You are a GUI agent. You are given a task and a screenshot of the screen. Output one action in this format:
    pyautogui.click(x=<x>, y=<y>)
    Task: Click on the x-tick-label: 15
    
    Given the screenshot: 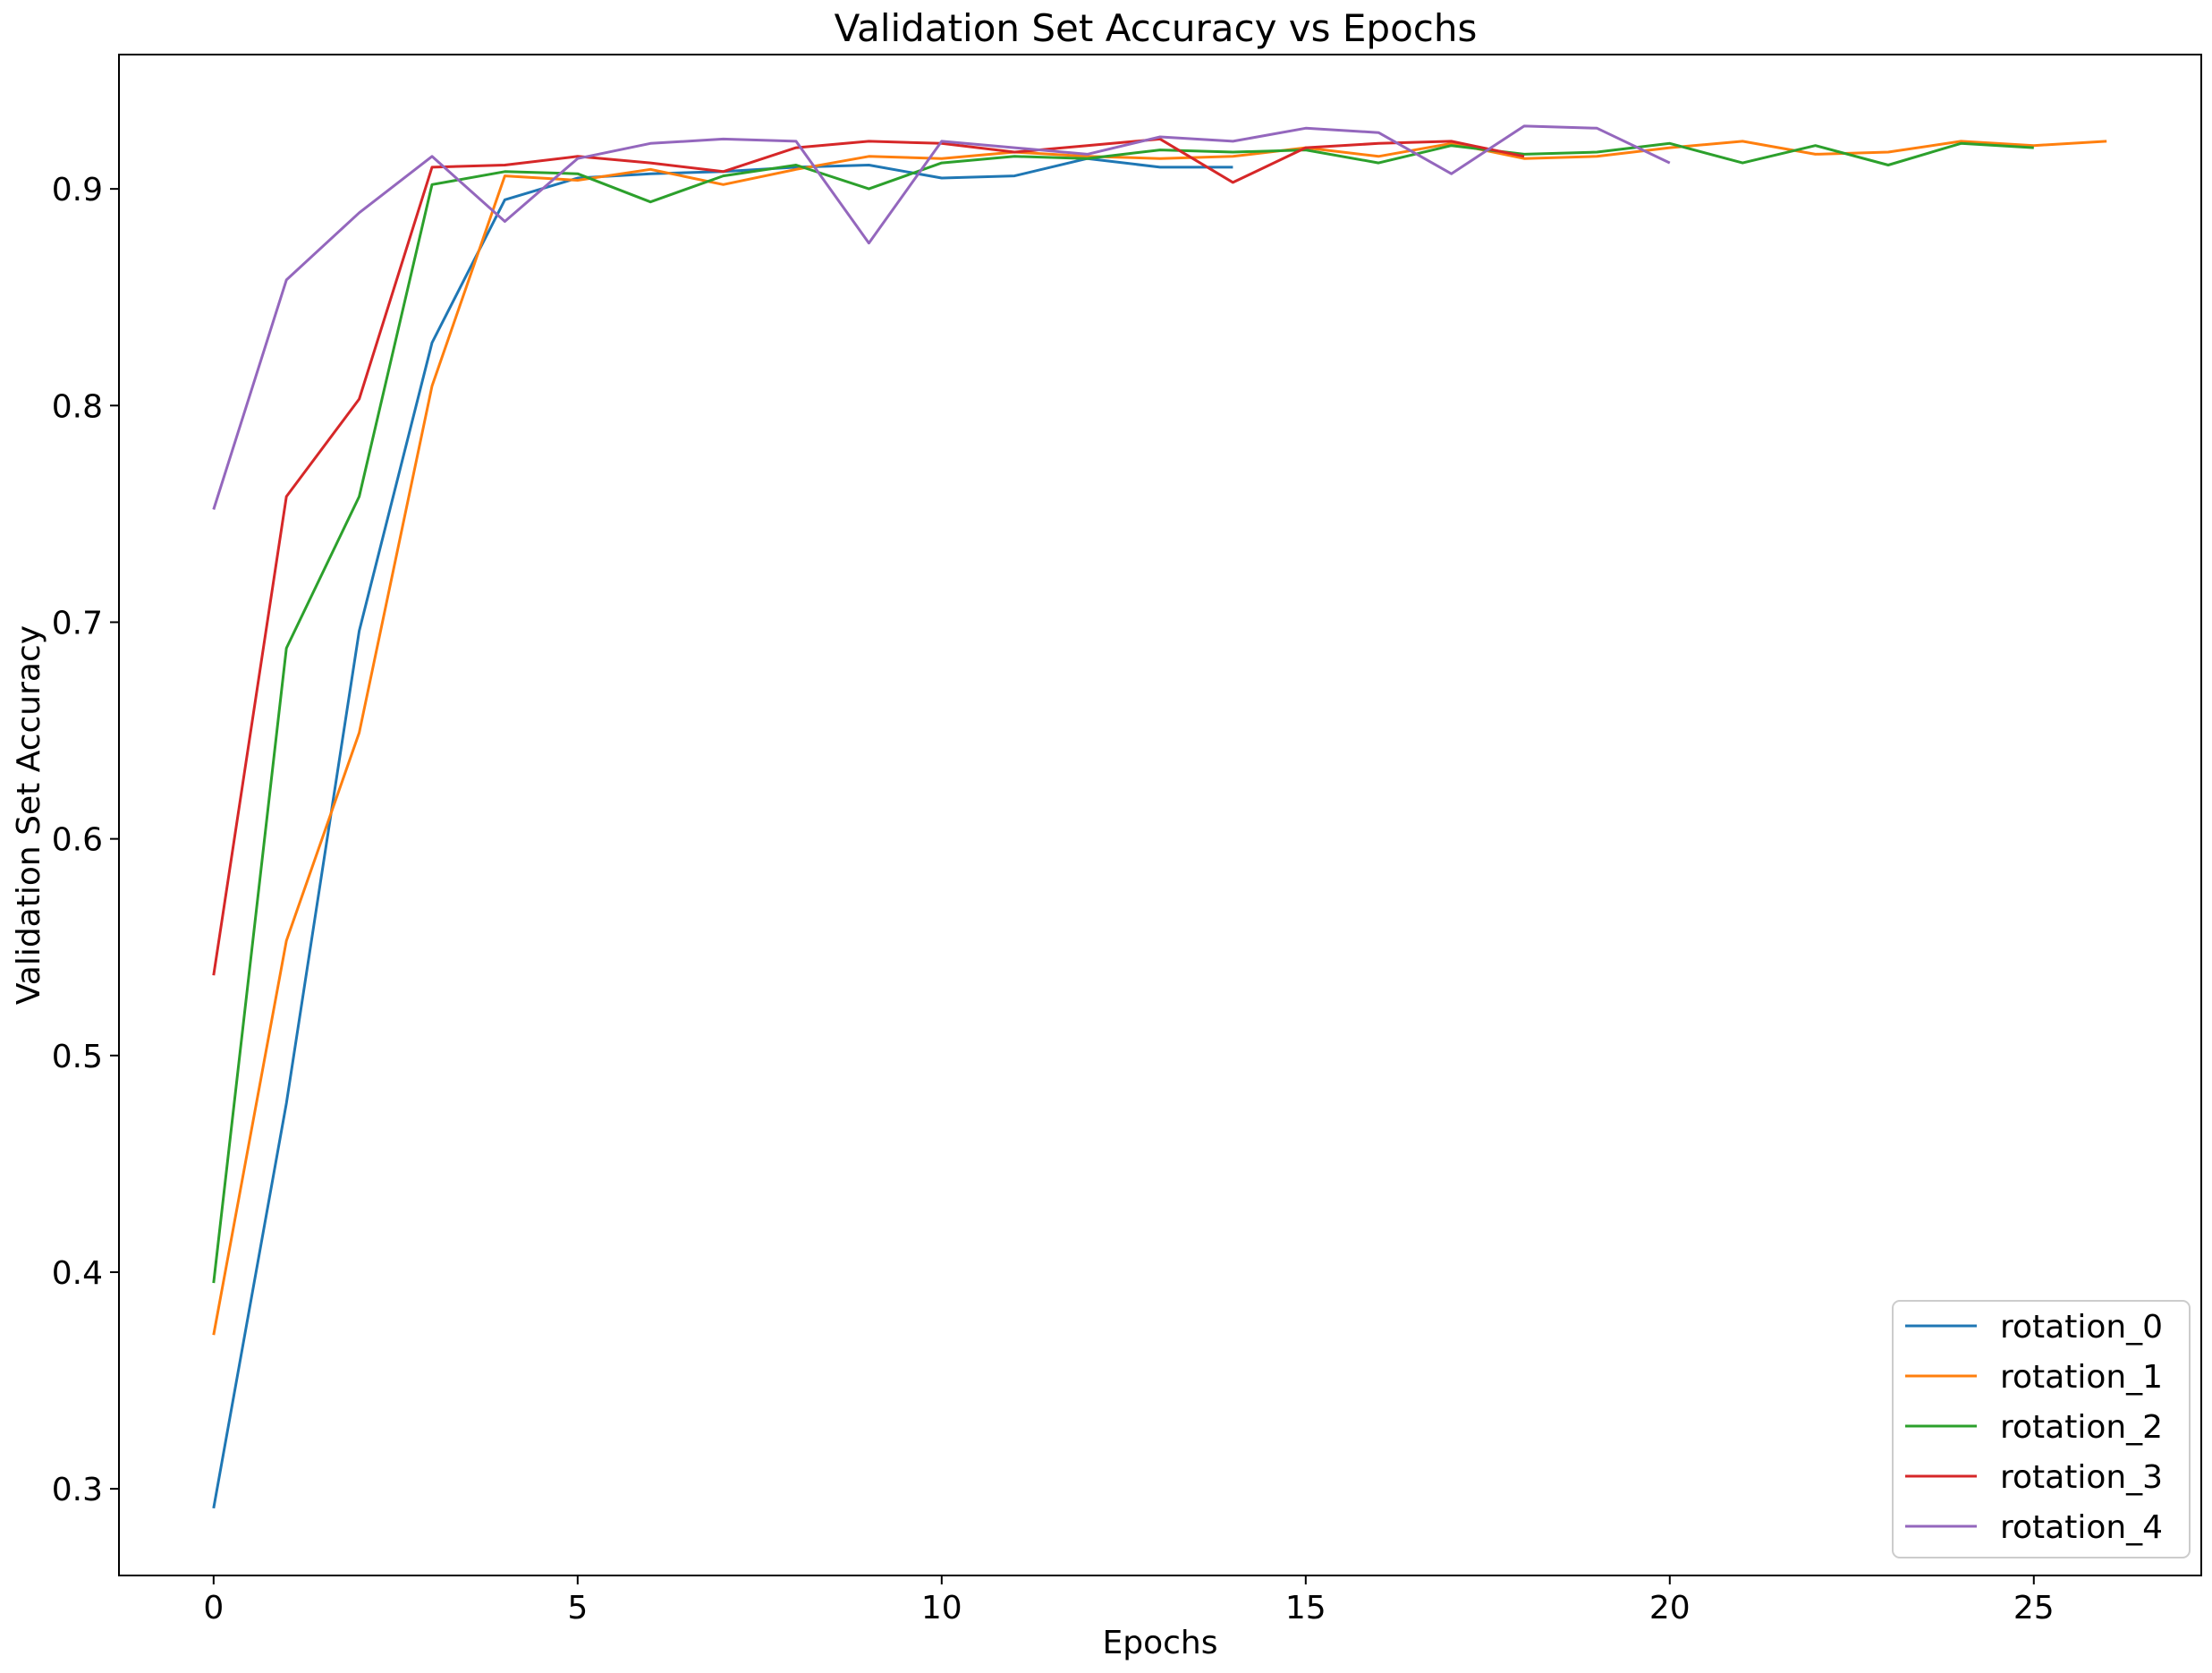 What is the action you would take?
    pyautogui.click(x=1306, y=1608)
    